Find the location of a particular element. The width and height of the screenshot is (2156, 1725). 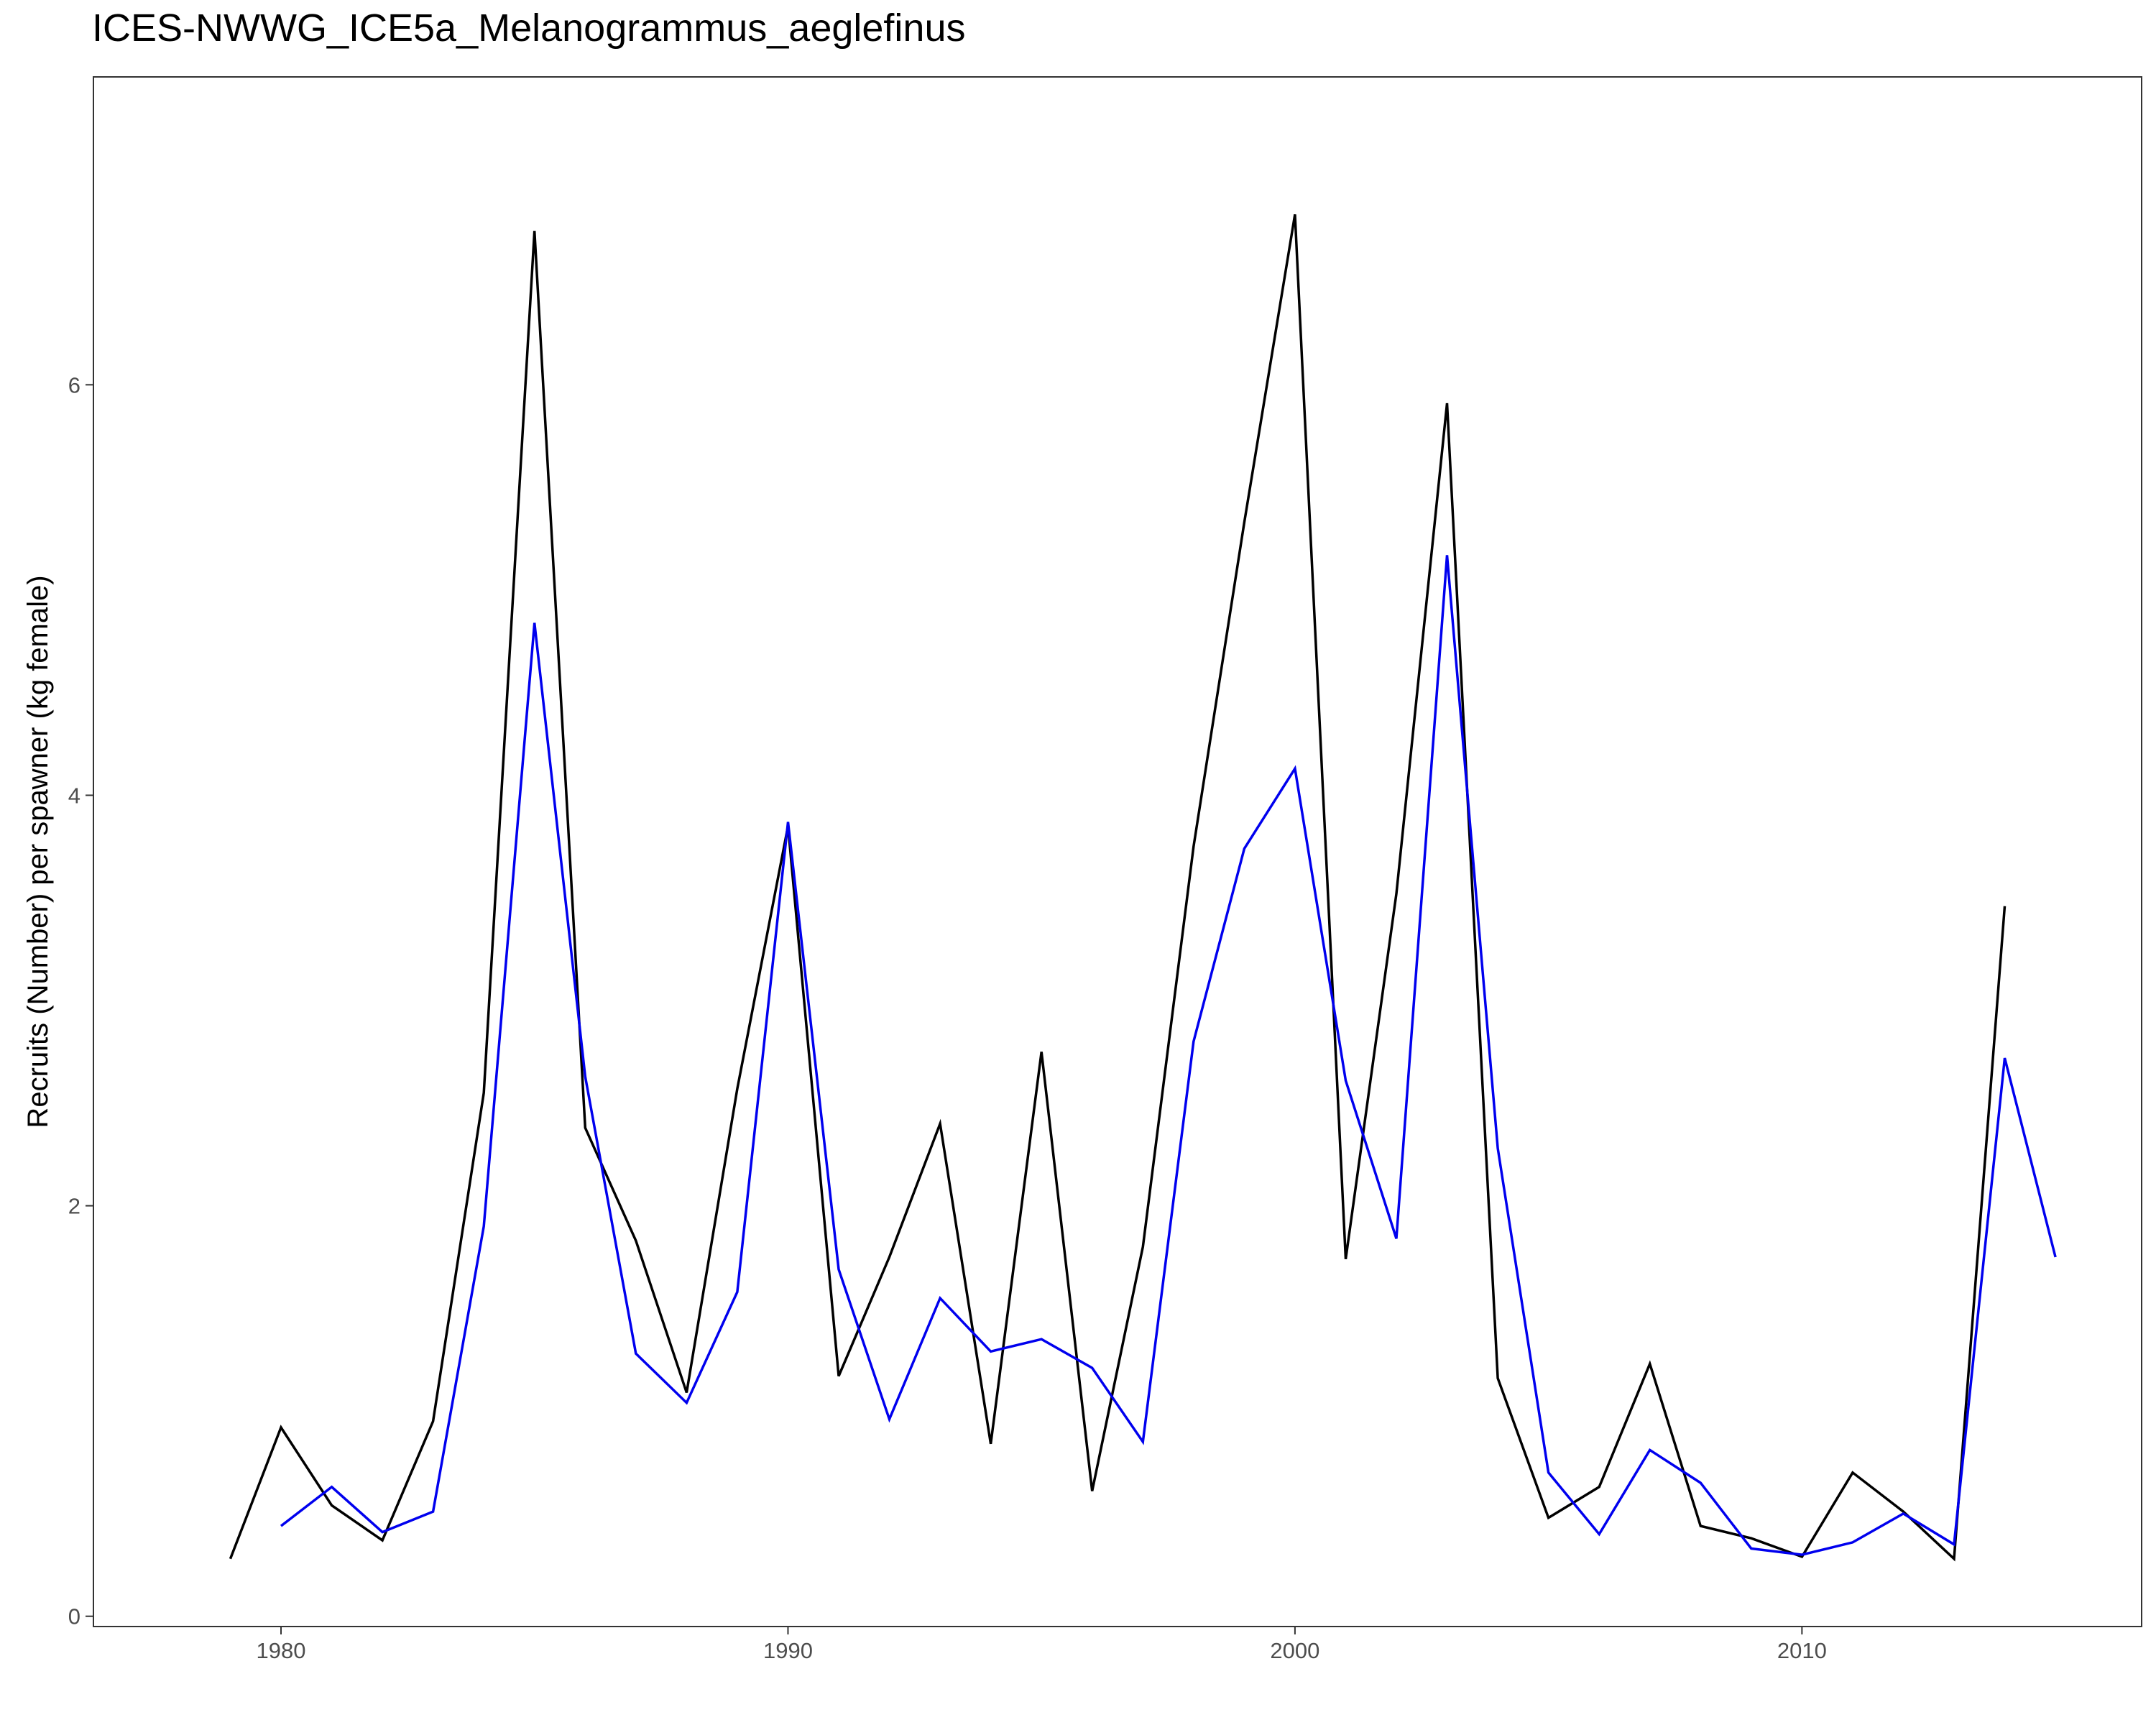

x-tick-label-3: 2010 is located at coordinates (1802, 1650).